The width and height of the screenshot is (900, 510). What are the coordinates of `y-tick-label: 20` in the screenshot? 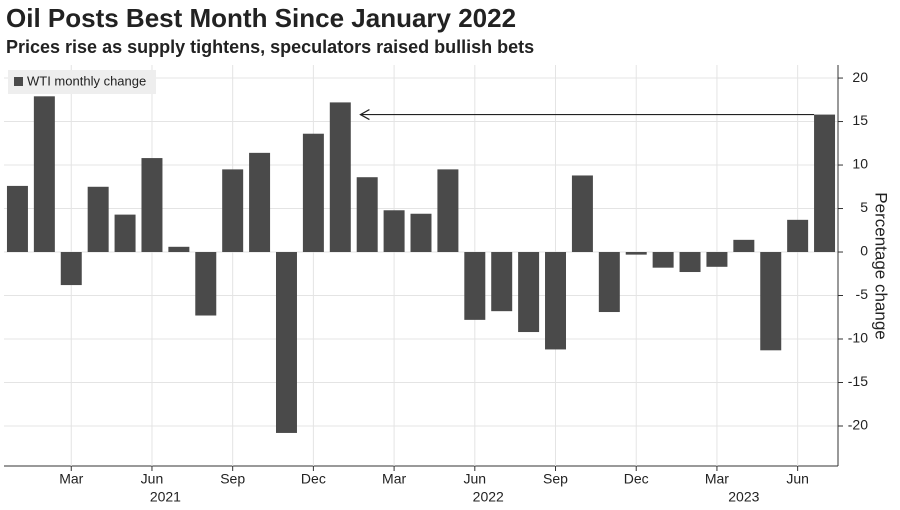 It's located at (860, 77).